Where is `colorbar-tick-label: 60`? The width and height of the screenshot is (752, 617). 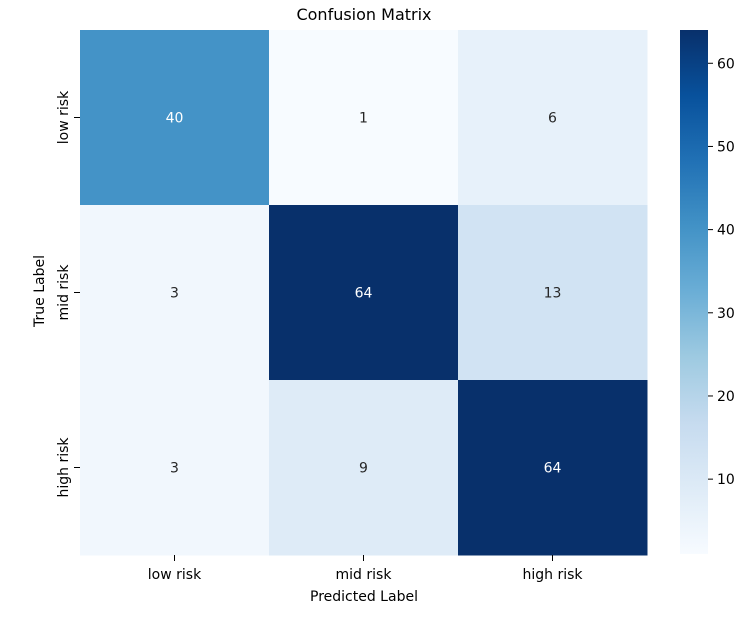 colorbar-tick-label: 60 is located at coordinates (726, 64).